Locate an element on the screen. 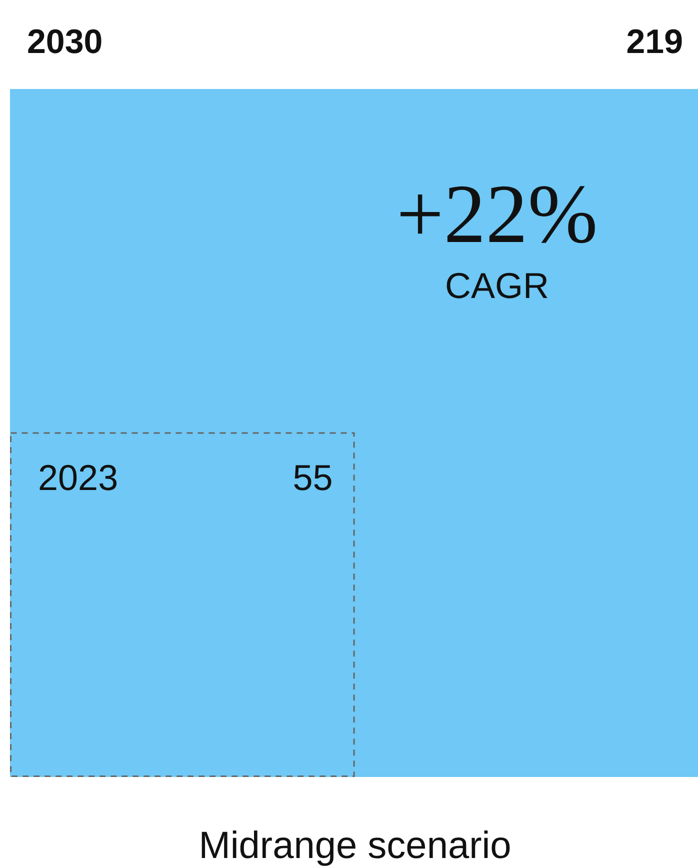 The width and height of the screenshot is (698, 868). text: CAGR is located at coordinates (497, 285).